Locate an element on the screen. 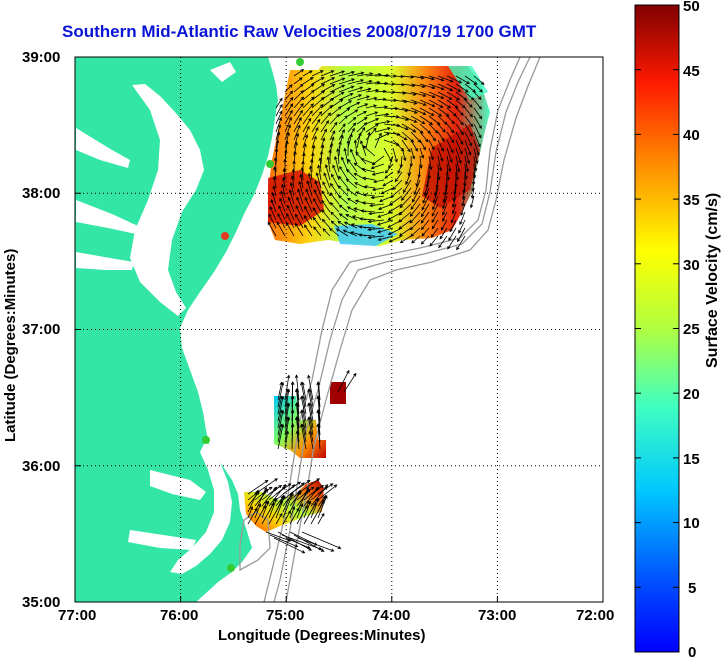 The height and width of the screenshot is (659, 724). x-tick-label: 77:00 is located at coordinates (77, 615).